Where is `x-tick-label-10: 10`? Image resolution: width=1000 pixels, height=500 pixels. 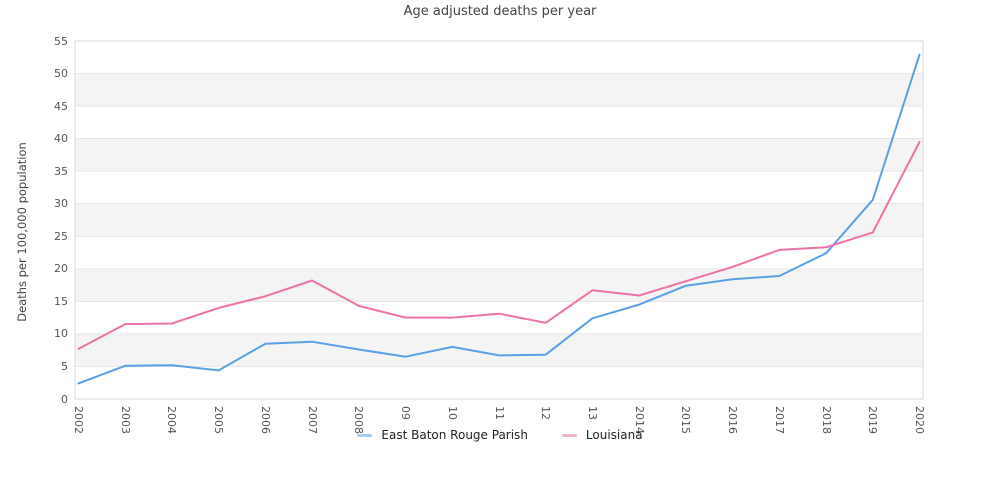
x-tick-label-10: 10 is located at coordinates (452, 413).